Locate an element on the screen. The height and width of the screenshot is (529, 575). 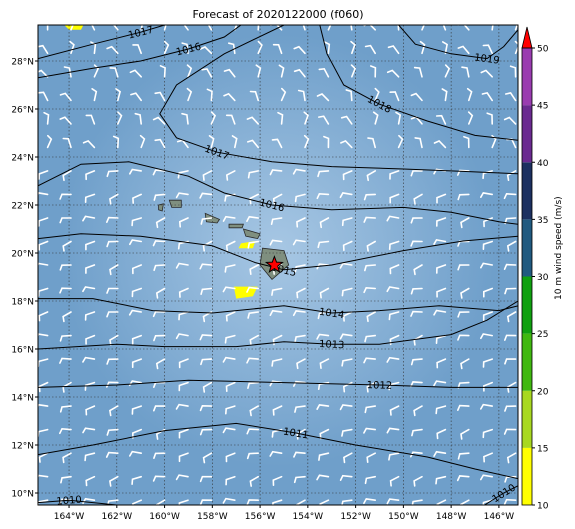
isobar-label: 1014 is located at coordinates (331, 314).